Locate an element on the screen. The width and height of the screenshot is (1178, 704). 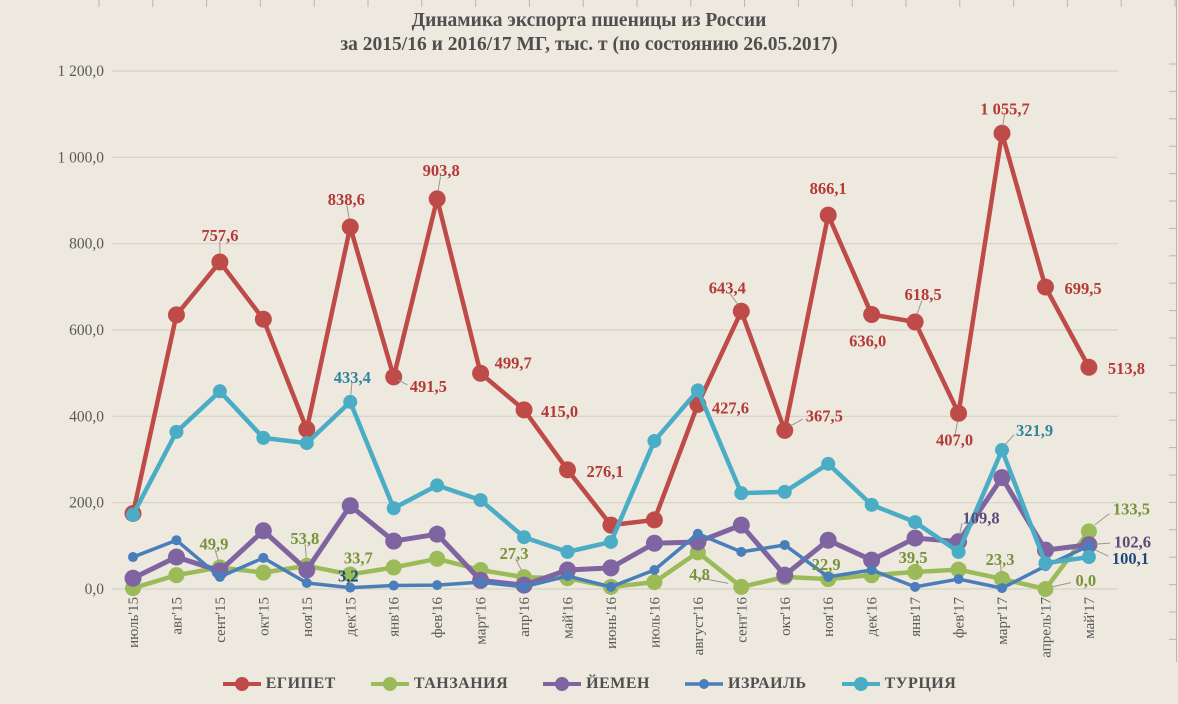
y-tick-label: 800,0 is located at coordinates (86, 244).